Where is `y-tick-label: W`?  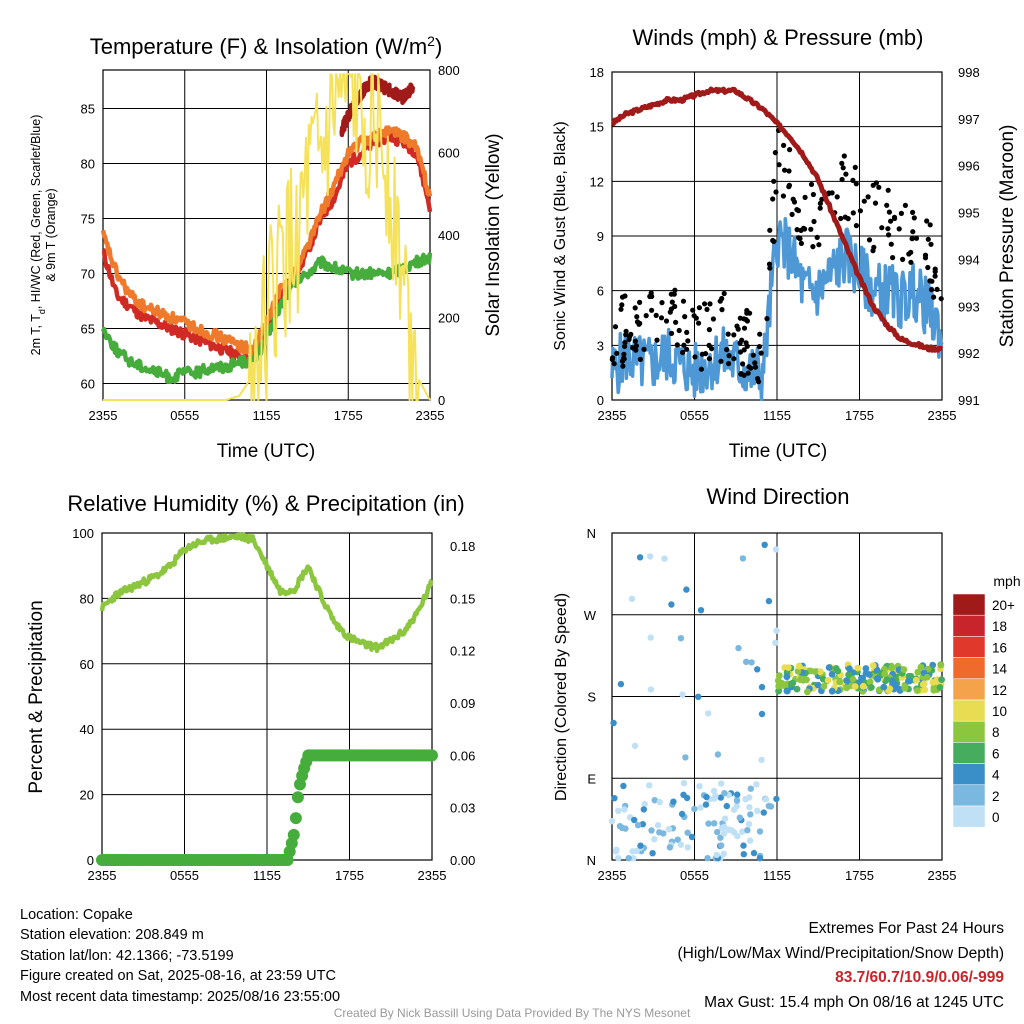 y-tick-label: W is located at coordinates (590, 615).